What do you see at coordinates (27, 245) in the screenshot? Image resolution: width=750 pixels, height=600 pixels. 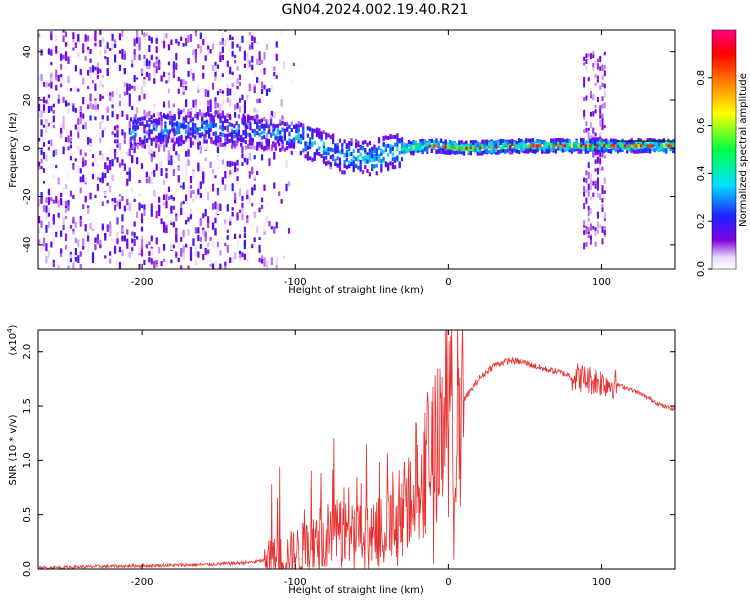 I see `y-tick-label: -40` at bounding box center [27, 245].